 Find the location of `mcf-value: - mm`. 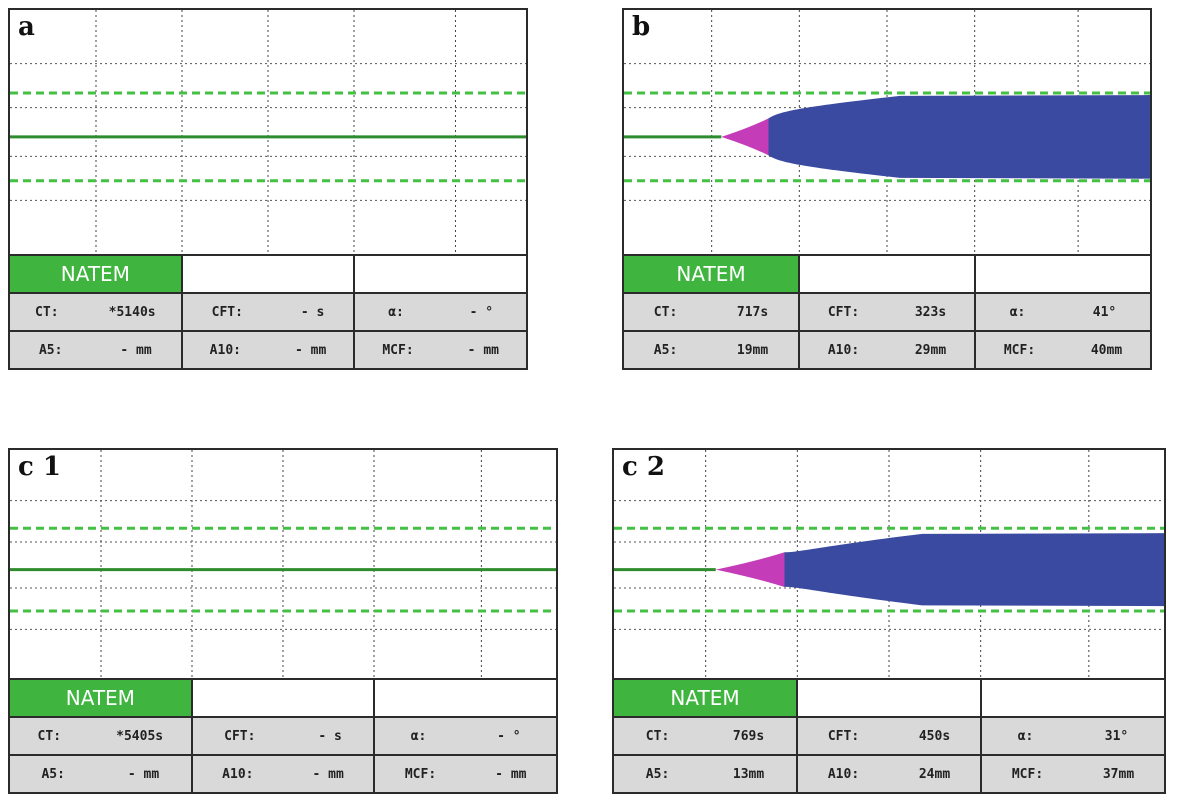

mcf-value: - mm is located at coordinates (483, 350).